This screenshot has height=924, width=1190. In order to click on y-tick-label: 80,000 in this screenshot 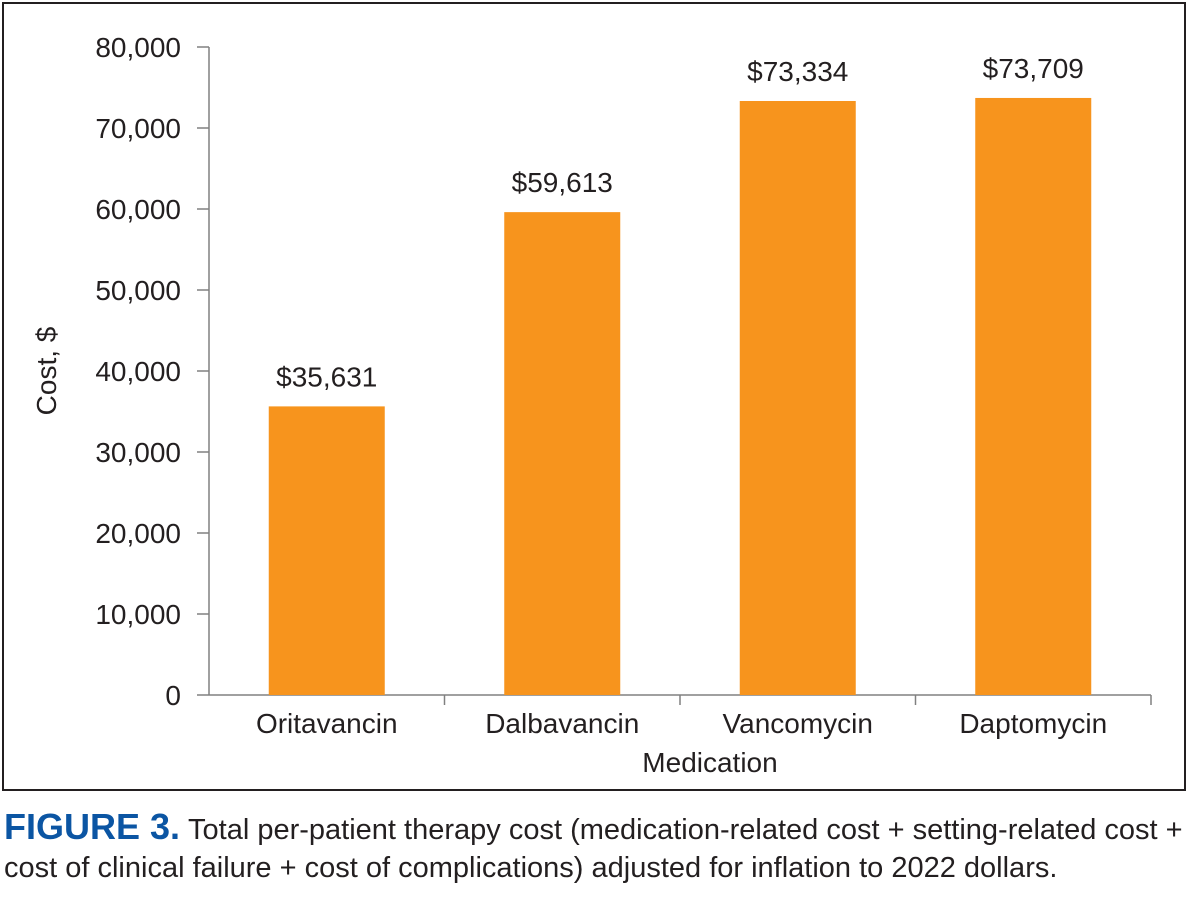, I will do `click(138, 47)`.